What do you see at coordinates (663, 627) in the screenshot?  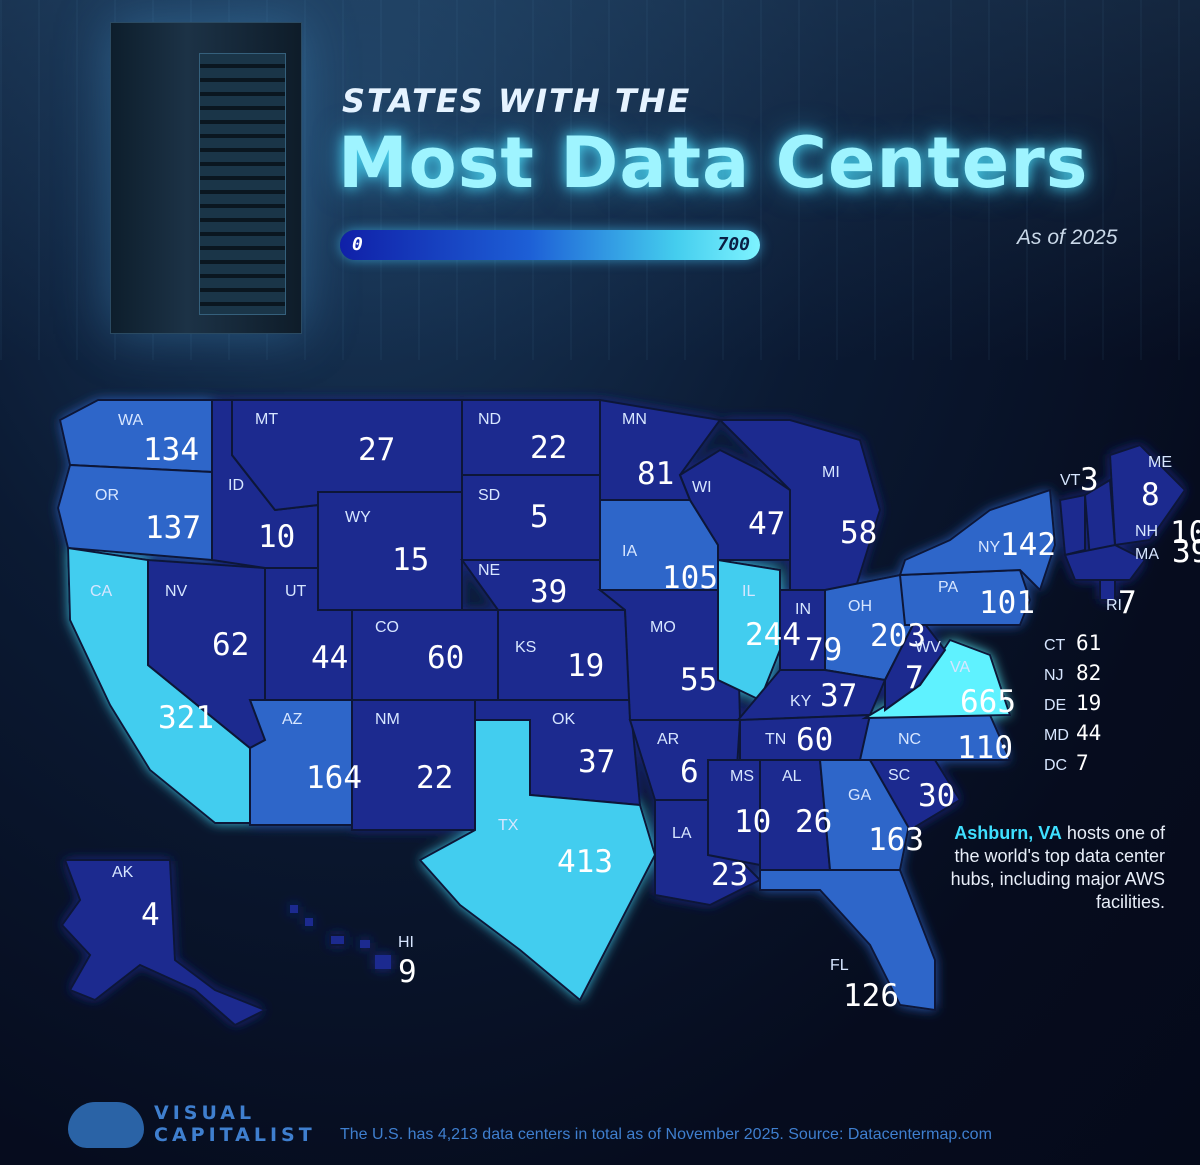 I see `state-code-mo: MO` at bounding box center [663, 627].